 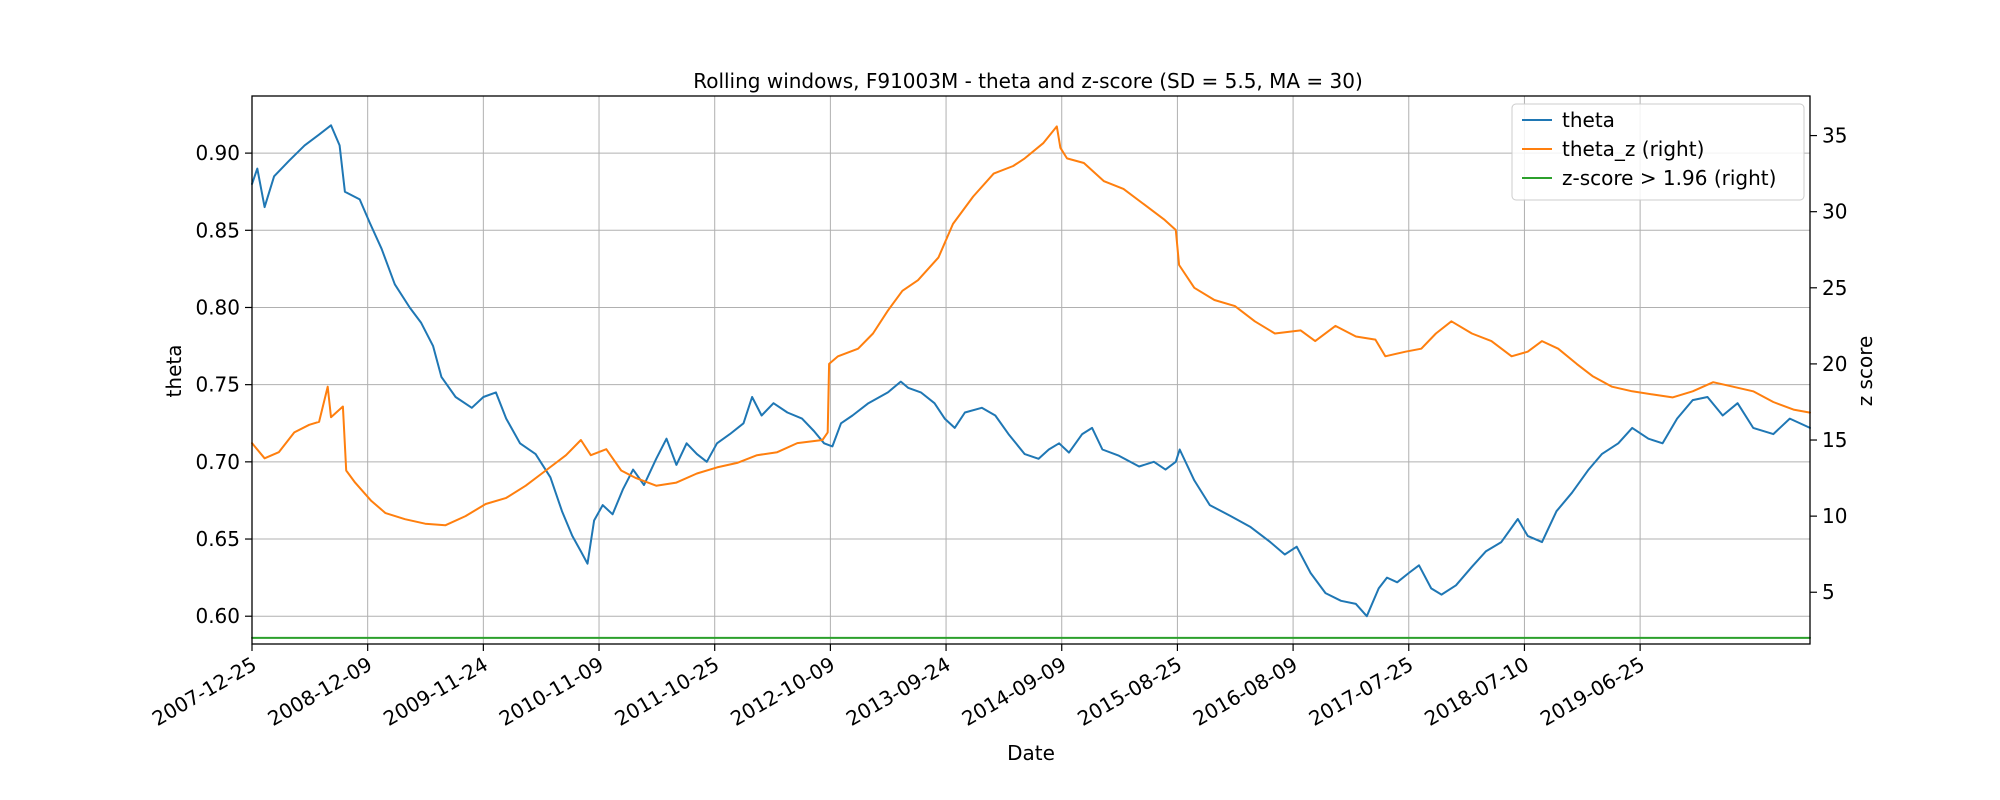 What do you see at coordinates (1865, 371) in the screenshot?
I see `y-axis-right-title: z score` at bounding box center [1865, 371].